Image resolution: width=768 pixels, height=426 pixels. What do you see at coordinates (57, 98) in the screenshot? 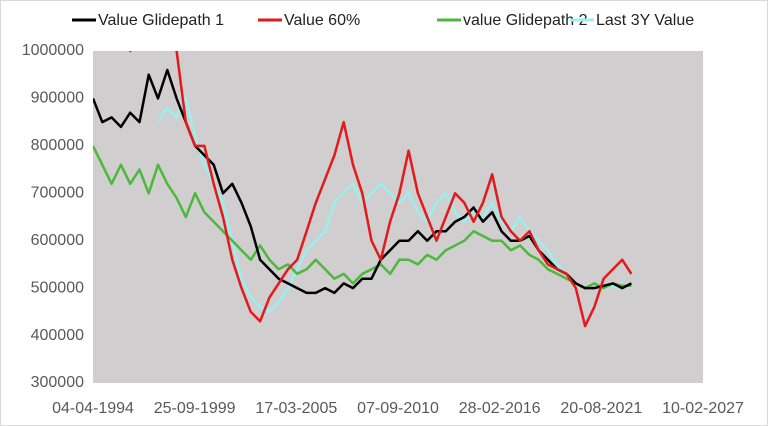
I see `y-tick-label: 900000` at bounding box center [57, 98].